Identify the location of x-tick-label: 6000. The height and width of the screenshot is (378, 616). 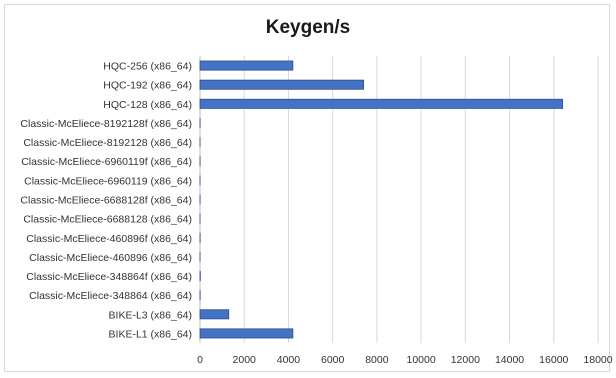
(333, 360).